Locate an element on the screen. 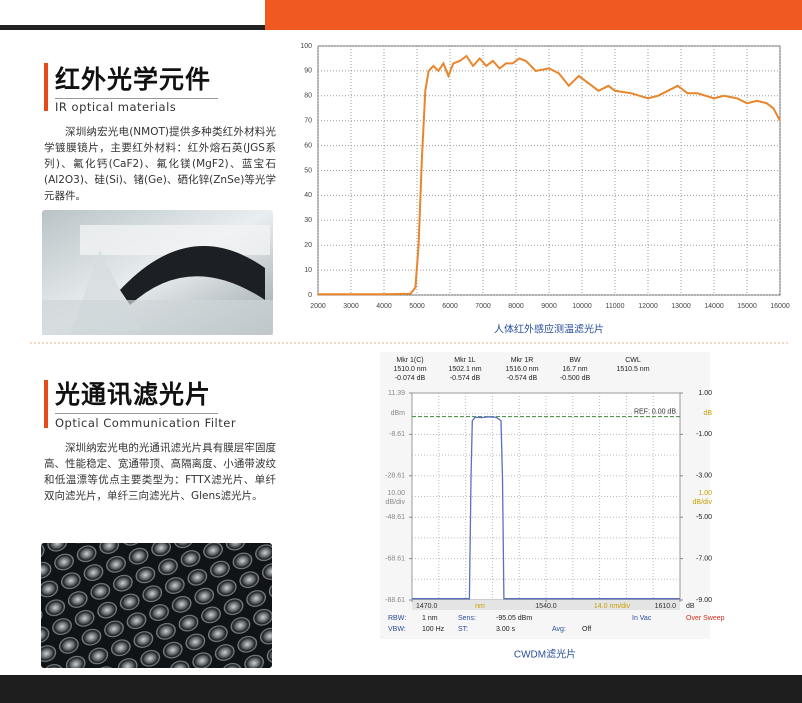  x-tick-label: 12000 is located at coordinates (648, 306).